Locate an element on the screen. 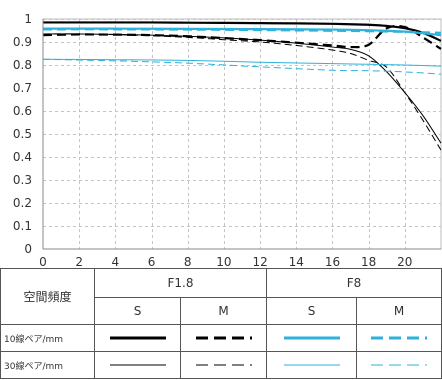 The image size is (442, 380). y-tick-label: 0.8 is located at coordinates (22, 65).